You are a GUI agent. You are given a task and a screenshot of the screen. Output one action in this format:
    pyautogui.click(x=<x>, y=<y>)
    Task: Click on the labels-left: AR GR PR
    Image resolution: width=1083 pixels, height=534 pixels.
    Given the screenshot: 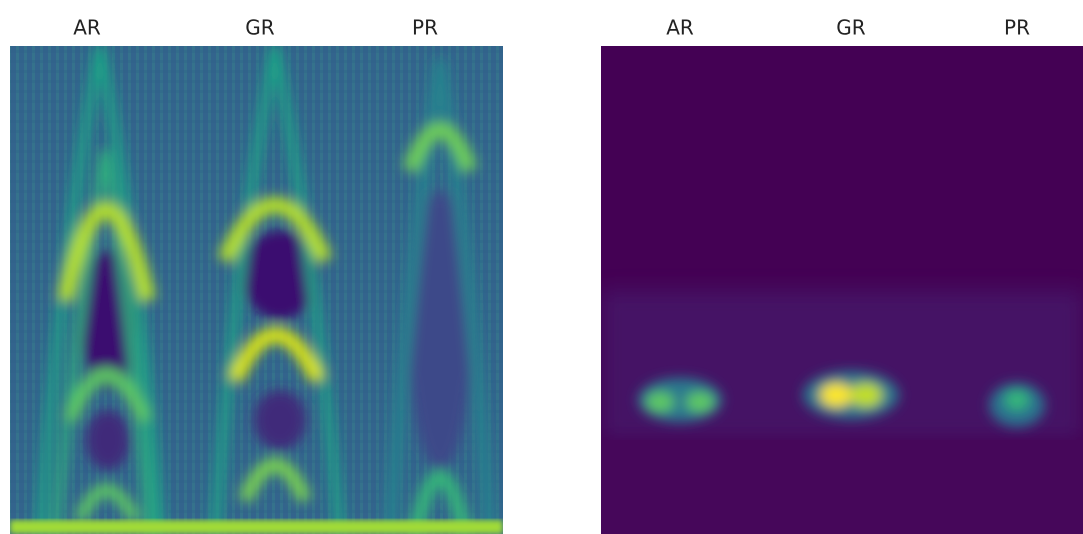 What is the action you would take?
    pyautogui.click(x=255, y=28)
    